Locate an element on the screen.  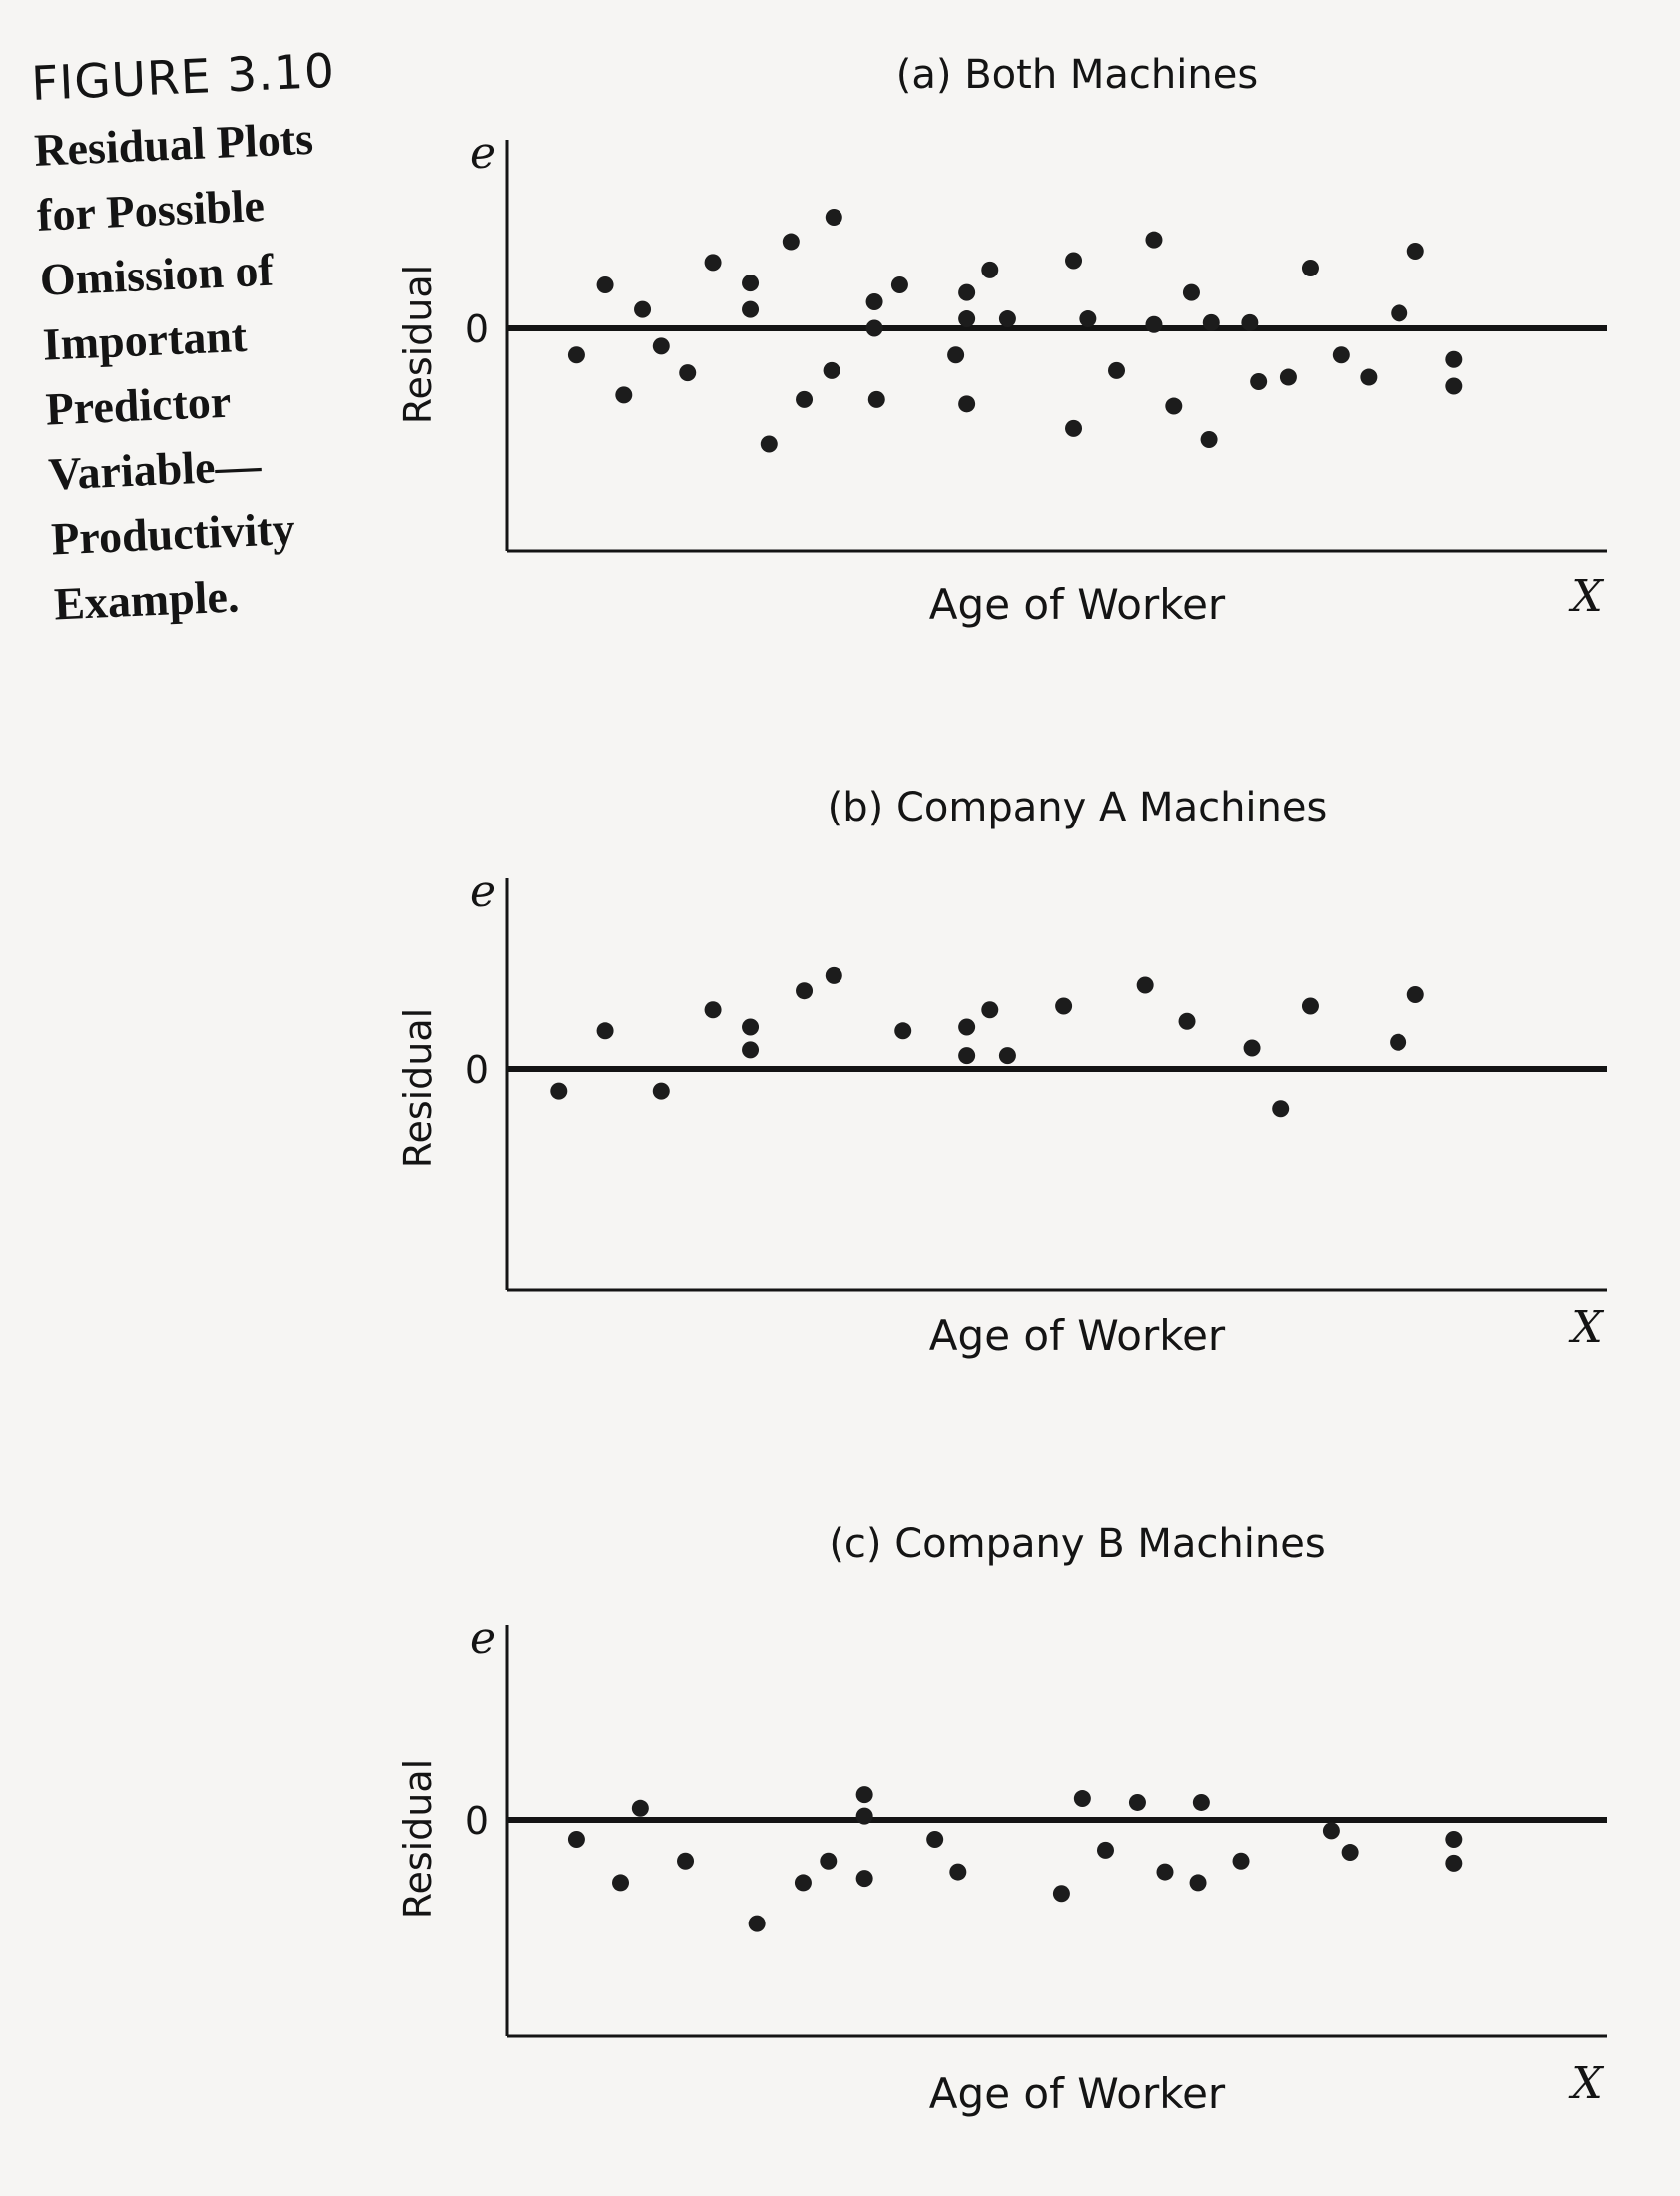
panel-title: (b) Company A Machines is located at coordinates (1078, 807).